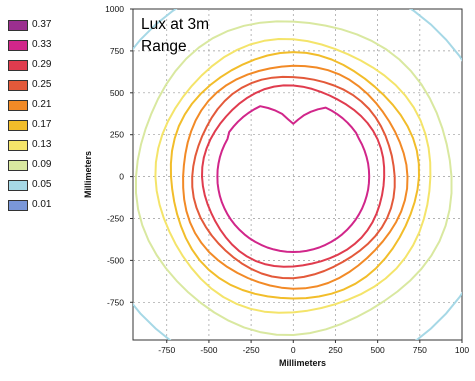 The width and height of the screenshot is (475, 381). Describe the element at coordinates (166, 350) in the screenshot. I see `x-tick-label: -750` at that location.